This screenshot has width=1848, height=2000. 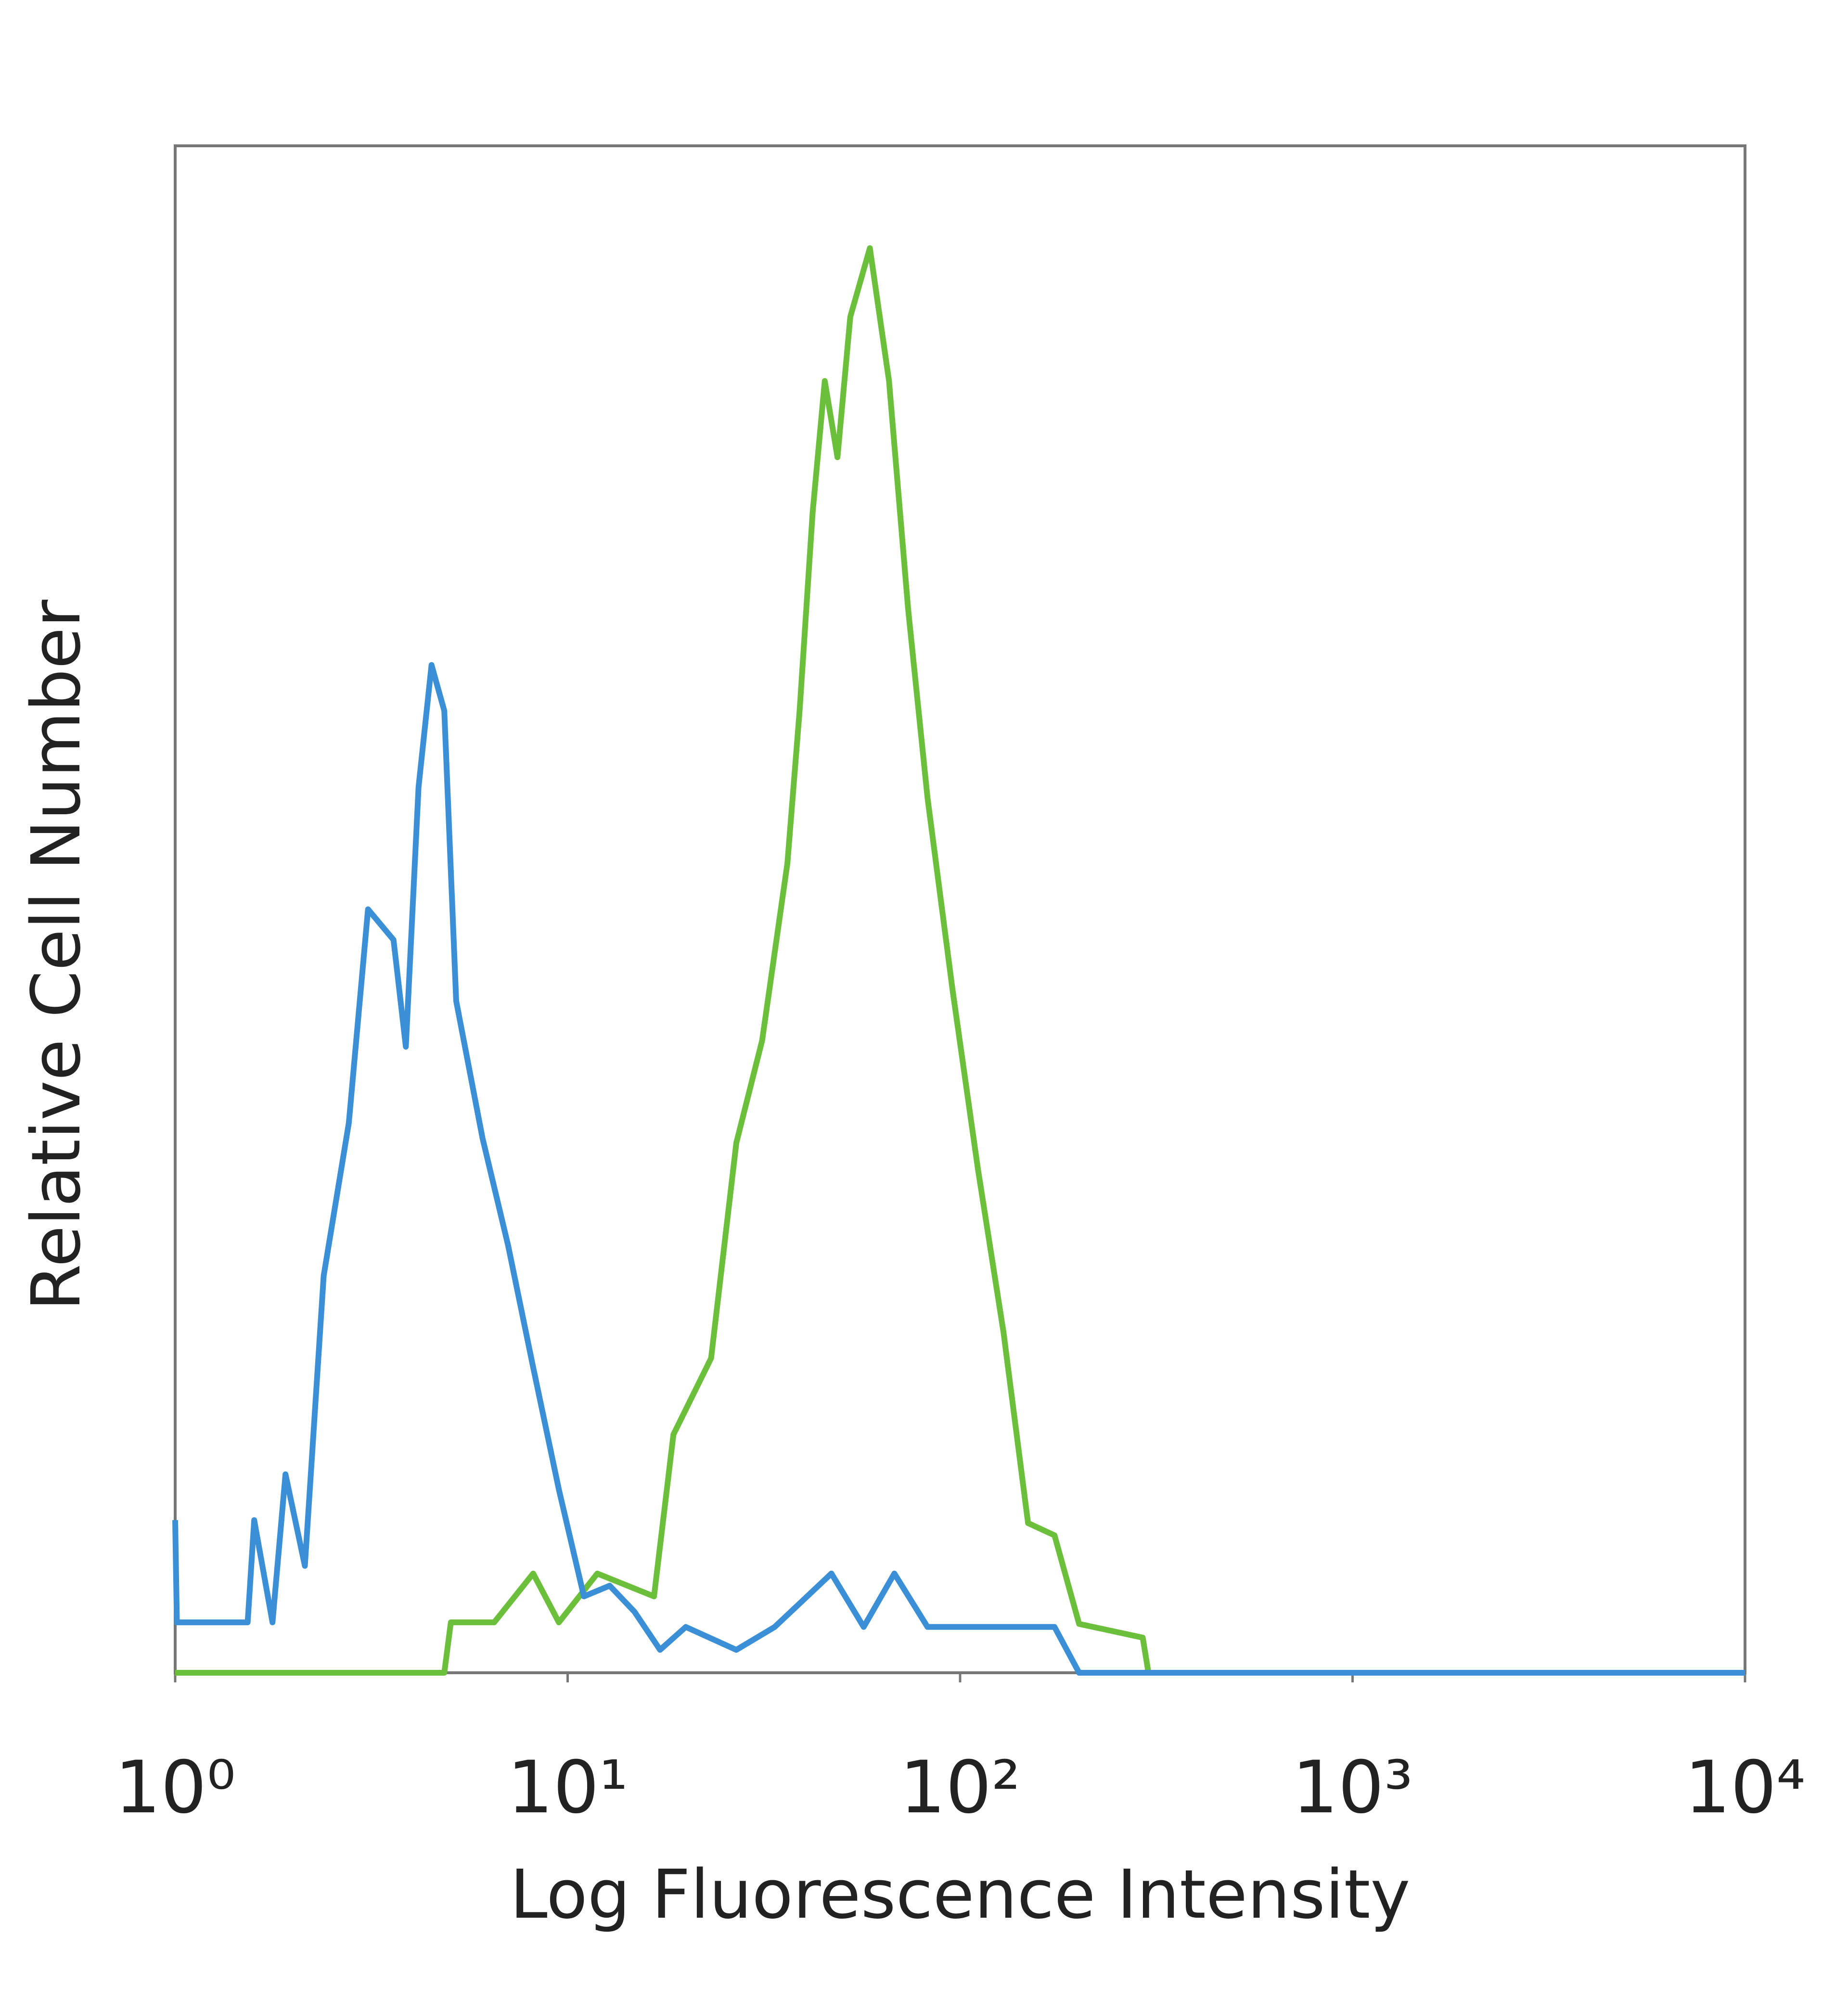 What do you see at coordinates (1744, 1788) in the screenshot?
I see `x-tick-label: 10⁴` at bounding box center [1744, 1788].